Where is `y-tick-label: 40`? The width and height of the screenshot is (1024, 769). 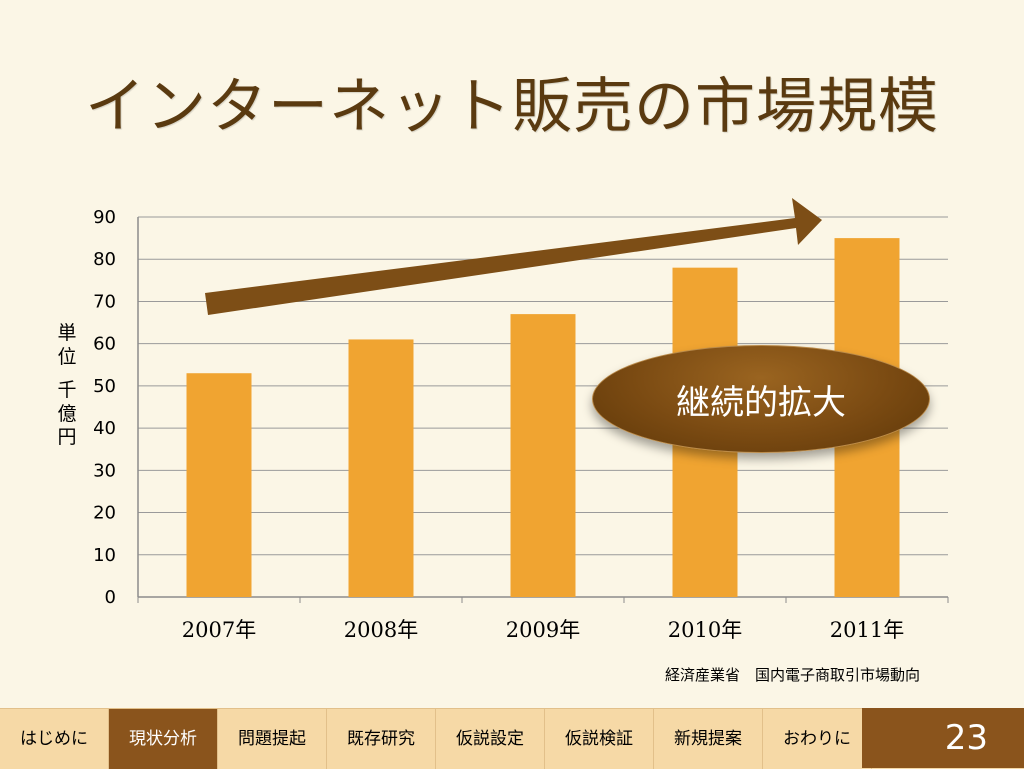
y-tick-label: 40 is located at coordinates (104, 428).